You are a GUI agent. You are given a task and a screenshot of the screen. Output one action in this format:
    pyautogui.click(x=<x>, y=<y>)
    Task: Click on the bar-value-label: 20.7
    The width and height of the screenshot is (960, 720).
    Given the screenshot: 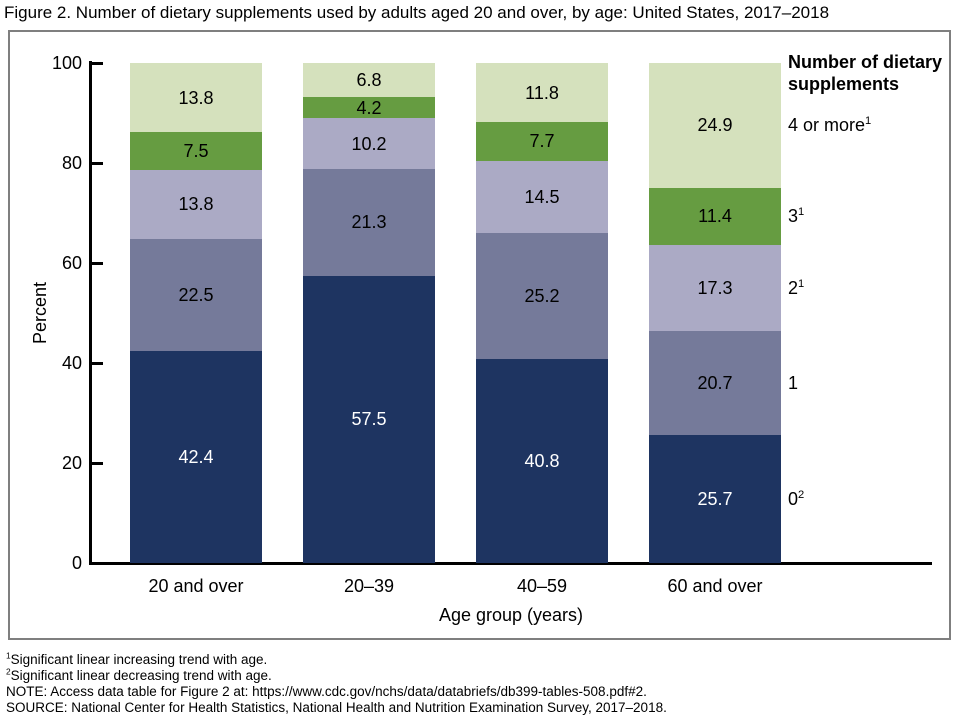 What is the action you would take?
    pyautogui.click(x=715, y=382)
    